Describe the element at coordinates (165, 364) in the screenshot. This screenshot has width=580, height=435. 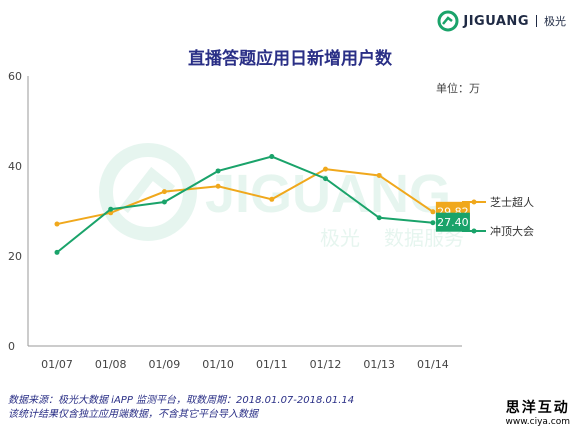
I see `x-tick-label: 01/09` at that location.